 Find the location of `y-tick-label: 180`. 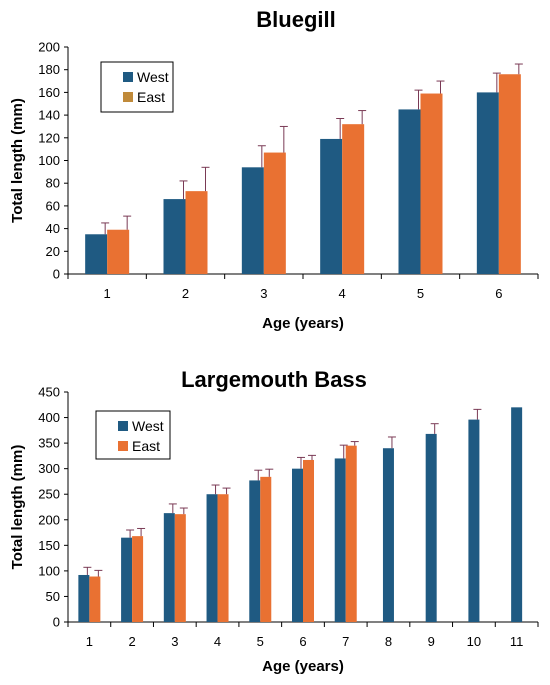

y-tick-label: 180 is located at coordinates (49, 69).